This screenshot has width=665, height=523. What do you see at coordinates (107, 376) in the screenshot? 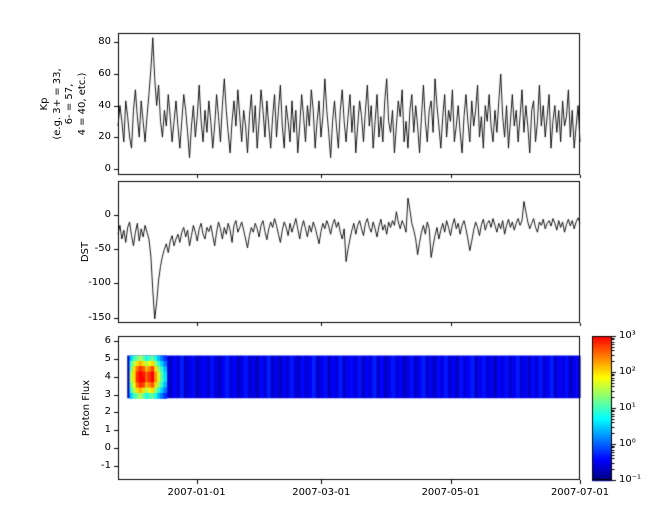
I see `y-tick-label: 4` at bounding box center [107, 376].